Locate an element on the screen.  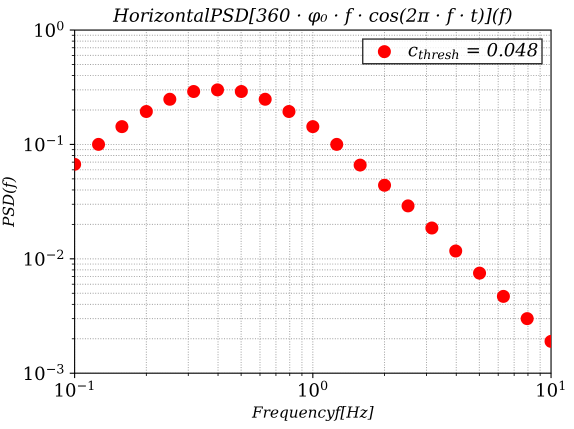
x-tick-label: 10$^{0}$ is located at coordinates (313, 388).